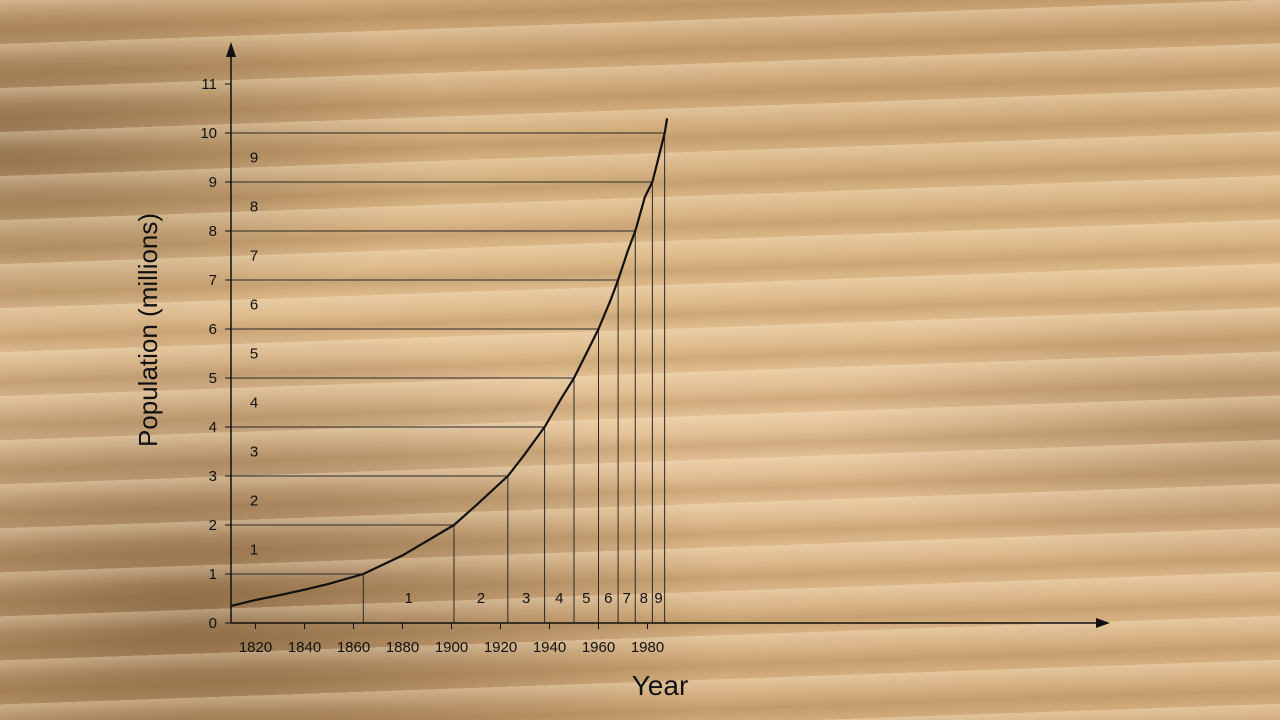 The image size is (1280, 720). I want to click on x-tick-label: 1960, so click(598, 647).